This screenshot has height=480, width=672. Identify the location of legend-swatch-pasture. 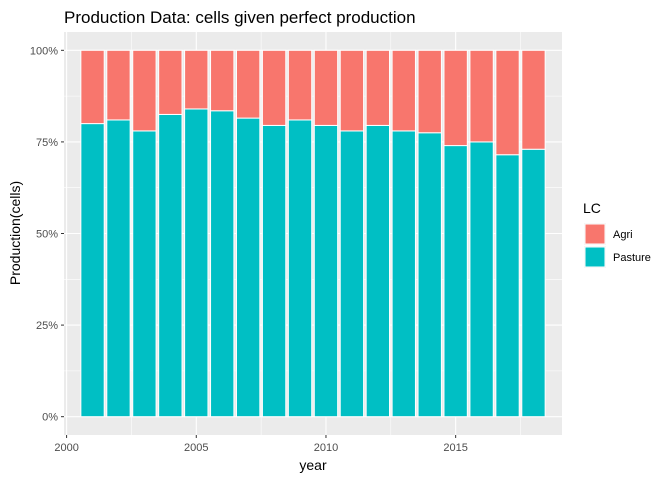
(595, 257).